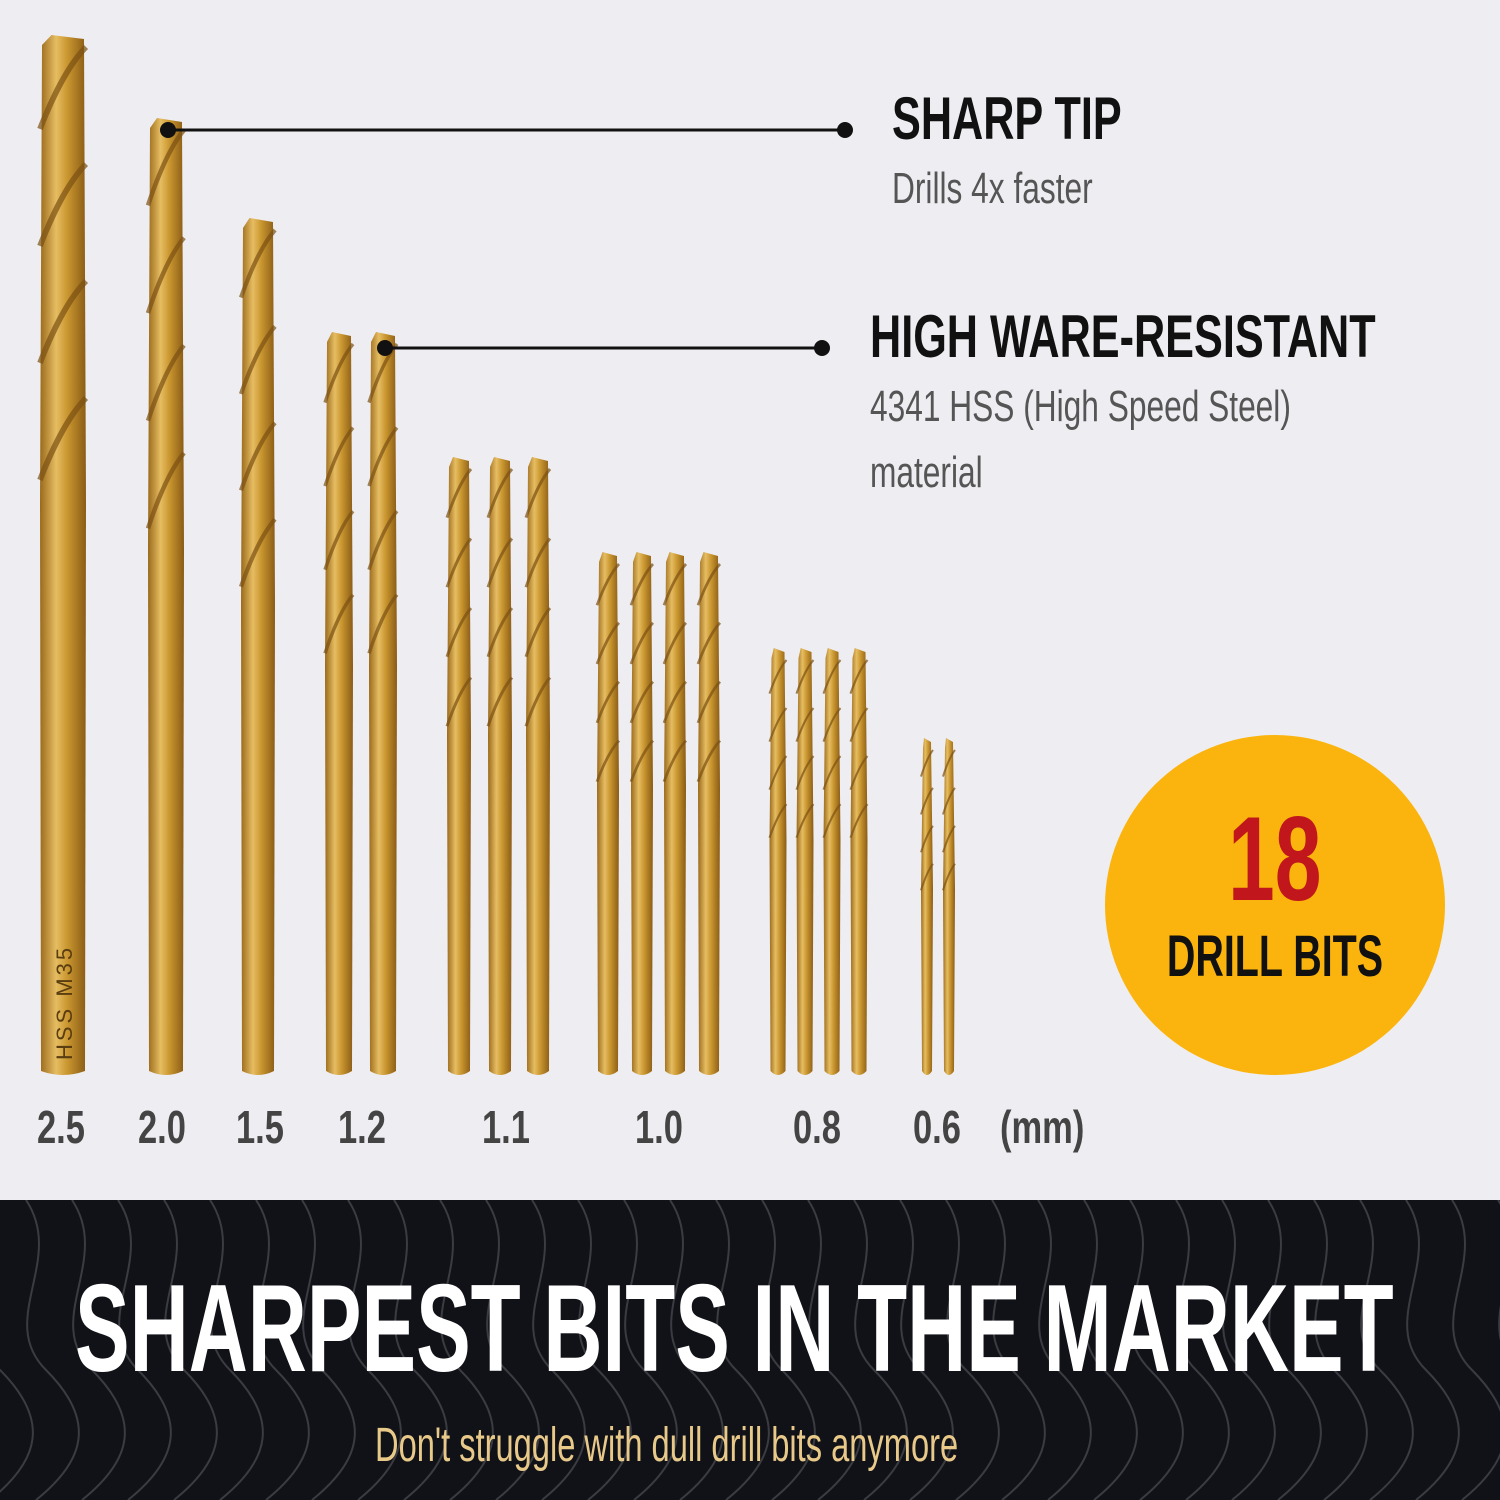 This screenshot has width=1500, height=1500. I want to click on size-label-1.2: 1.2, so click(362, 1127).